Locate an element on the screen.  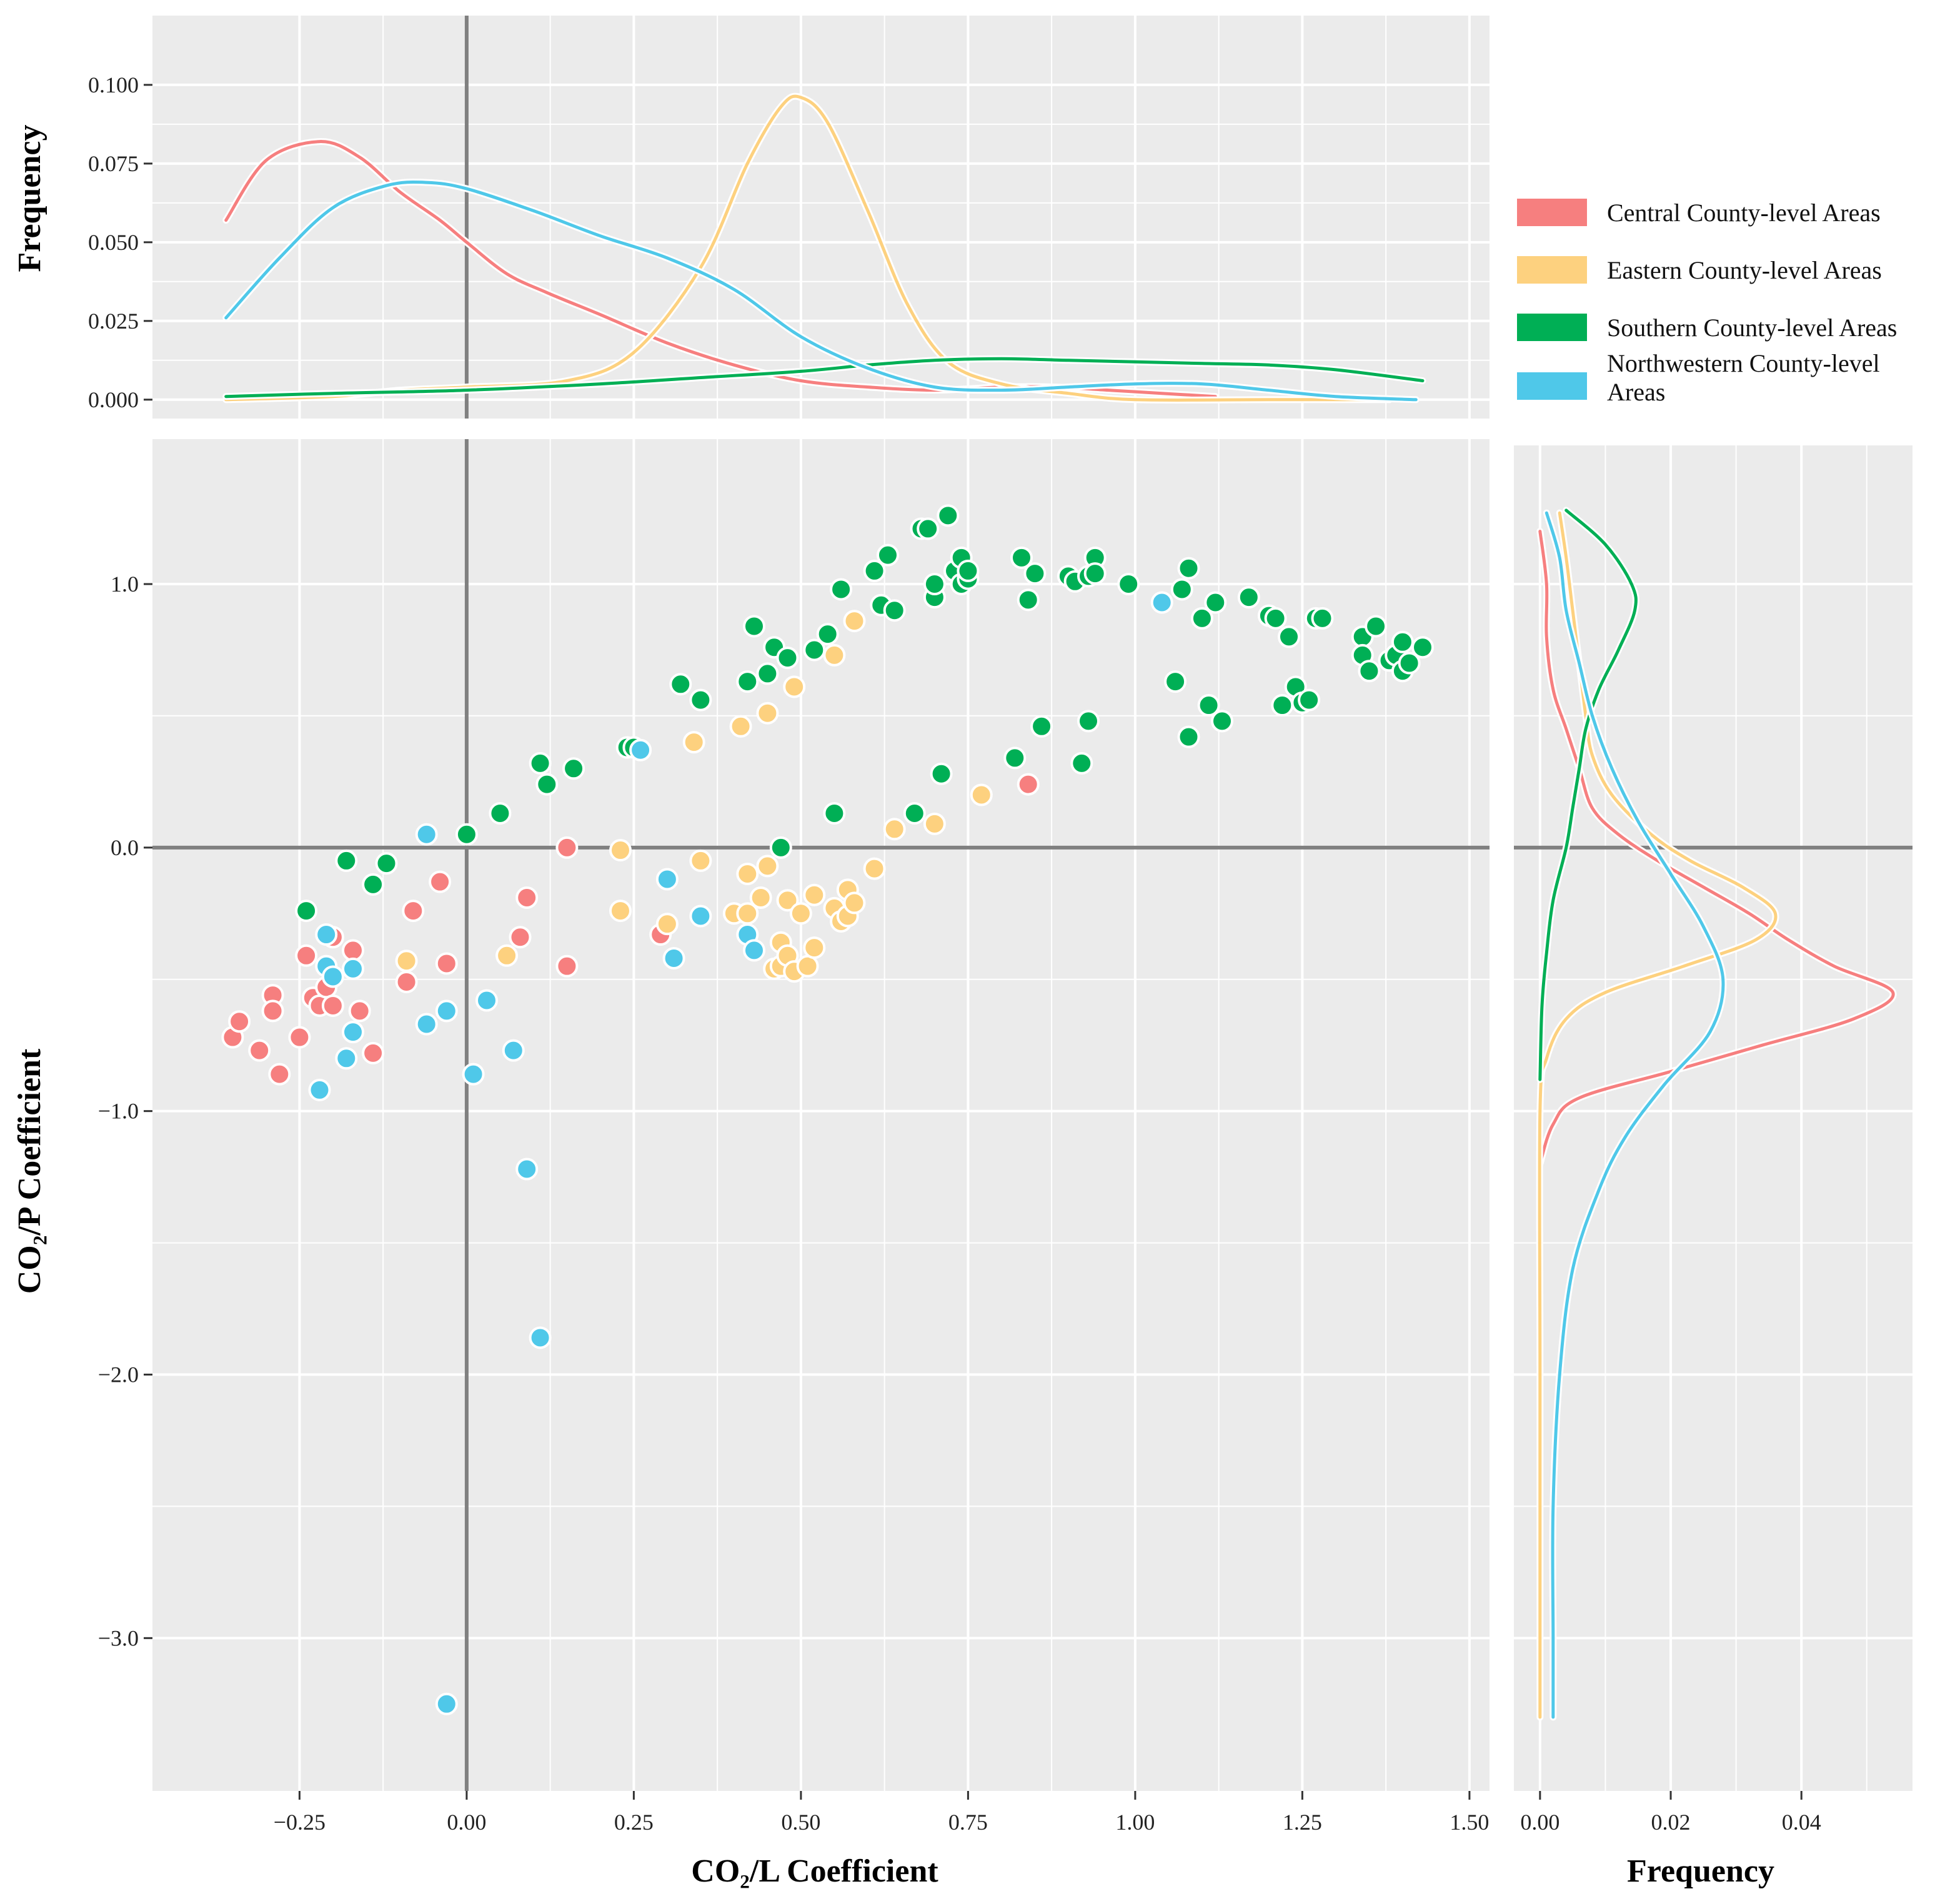
y-tick-label: 0.0 is located at coordinates (125, 847).